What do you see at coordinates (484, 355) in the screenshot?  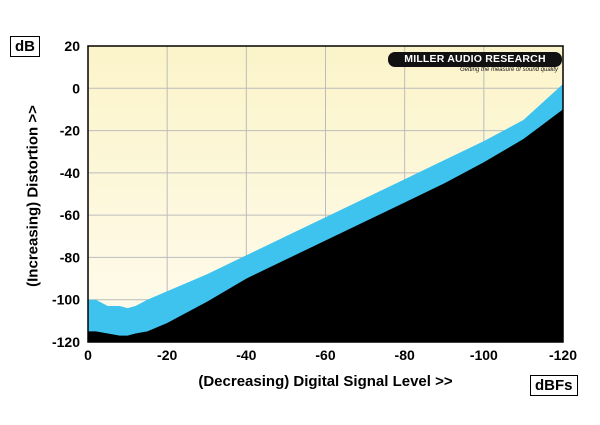 I see `x-tick-label: -100` at bounding box center [484, 355].